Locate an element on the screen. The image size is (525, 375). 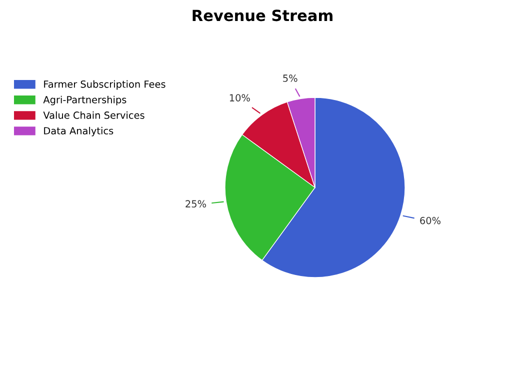
chart-title: Revenue Stream is located at coordinates (262, 16).